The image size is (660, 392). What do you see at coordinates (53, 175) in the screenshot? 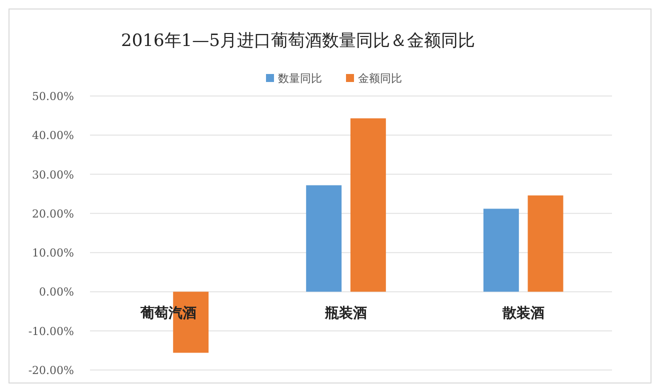
I see `y-tick-label: 30.00%` at bounding box center [53, 175].